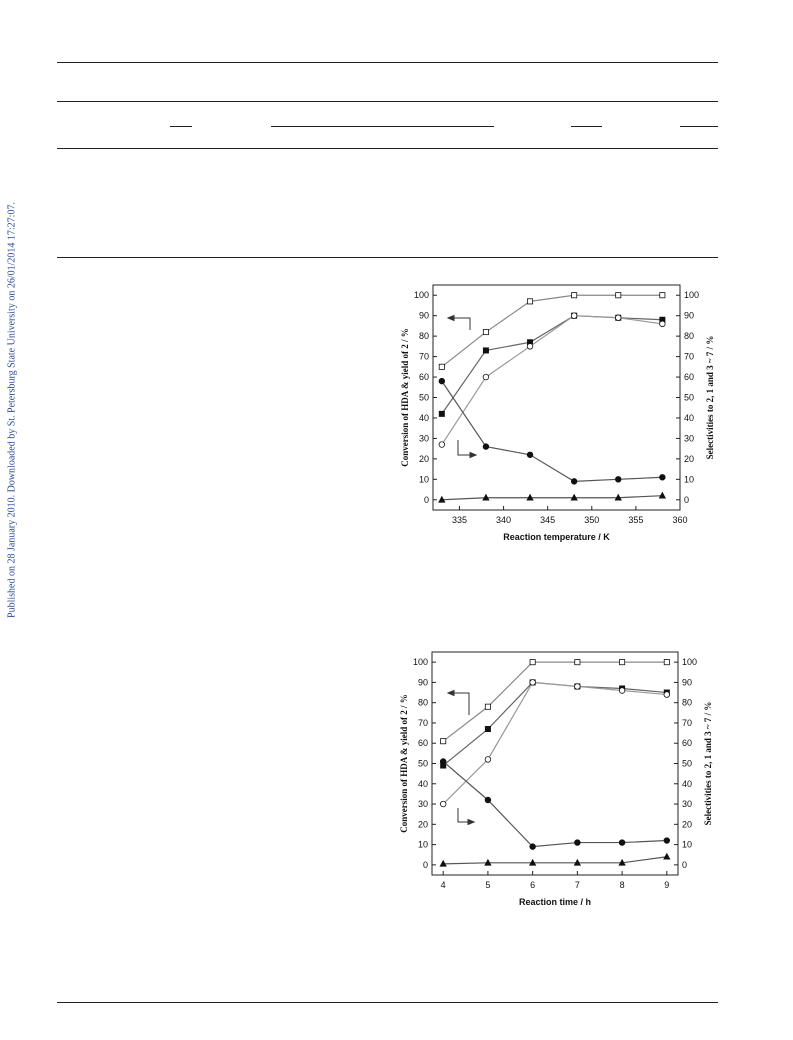 The height and width of the screenshot is (1040, 793). I want to click on y2-tick-label: 10, so click(687, 845).